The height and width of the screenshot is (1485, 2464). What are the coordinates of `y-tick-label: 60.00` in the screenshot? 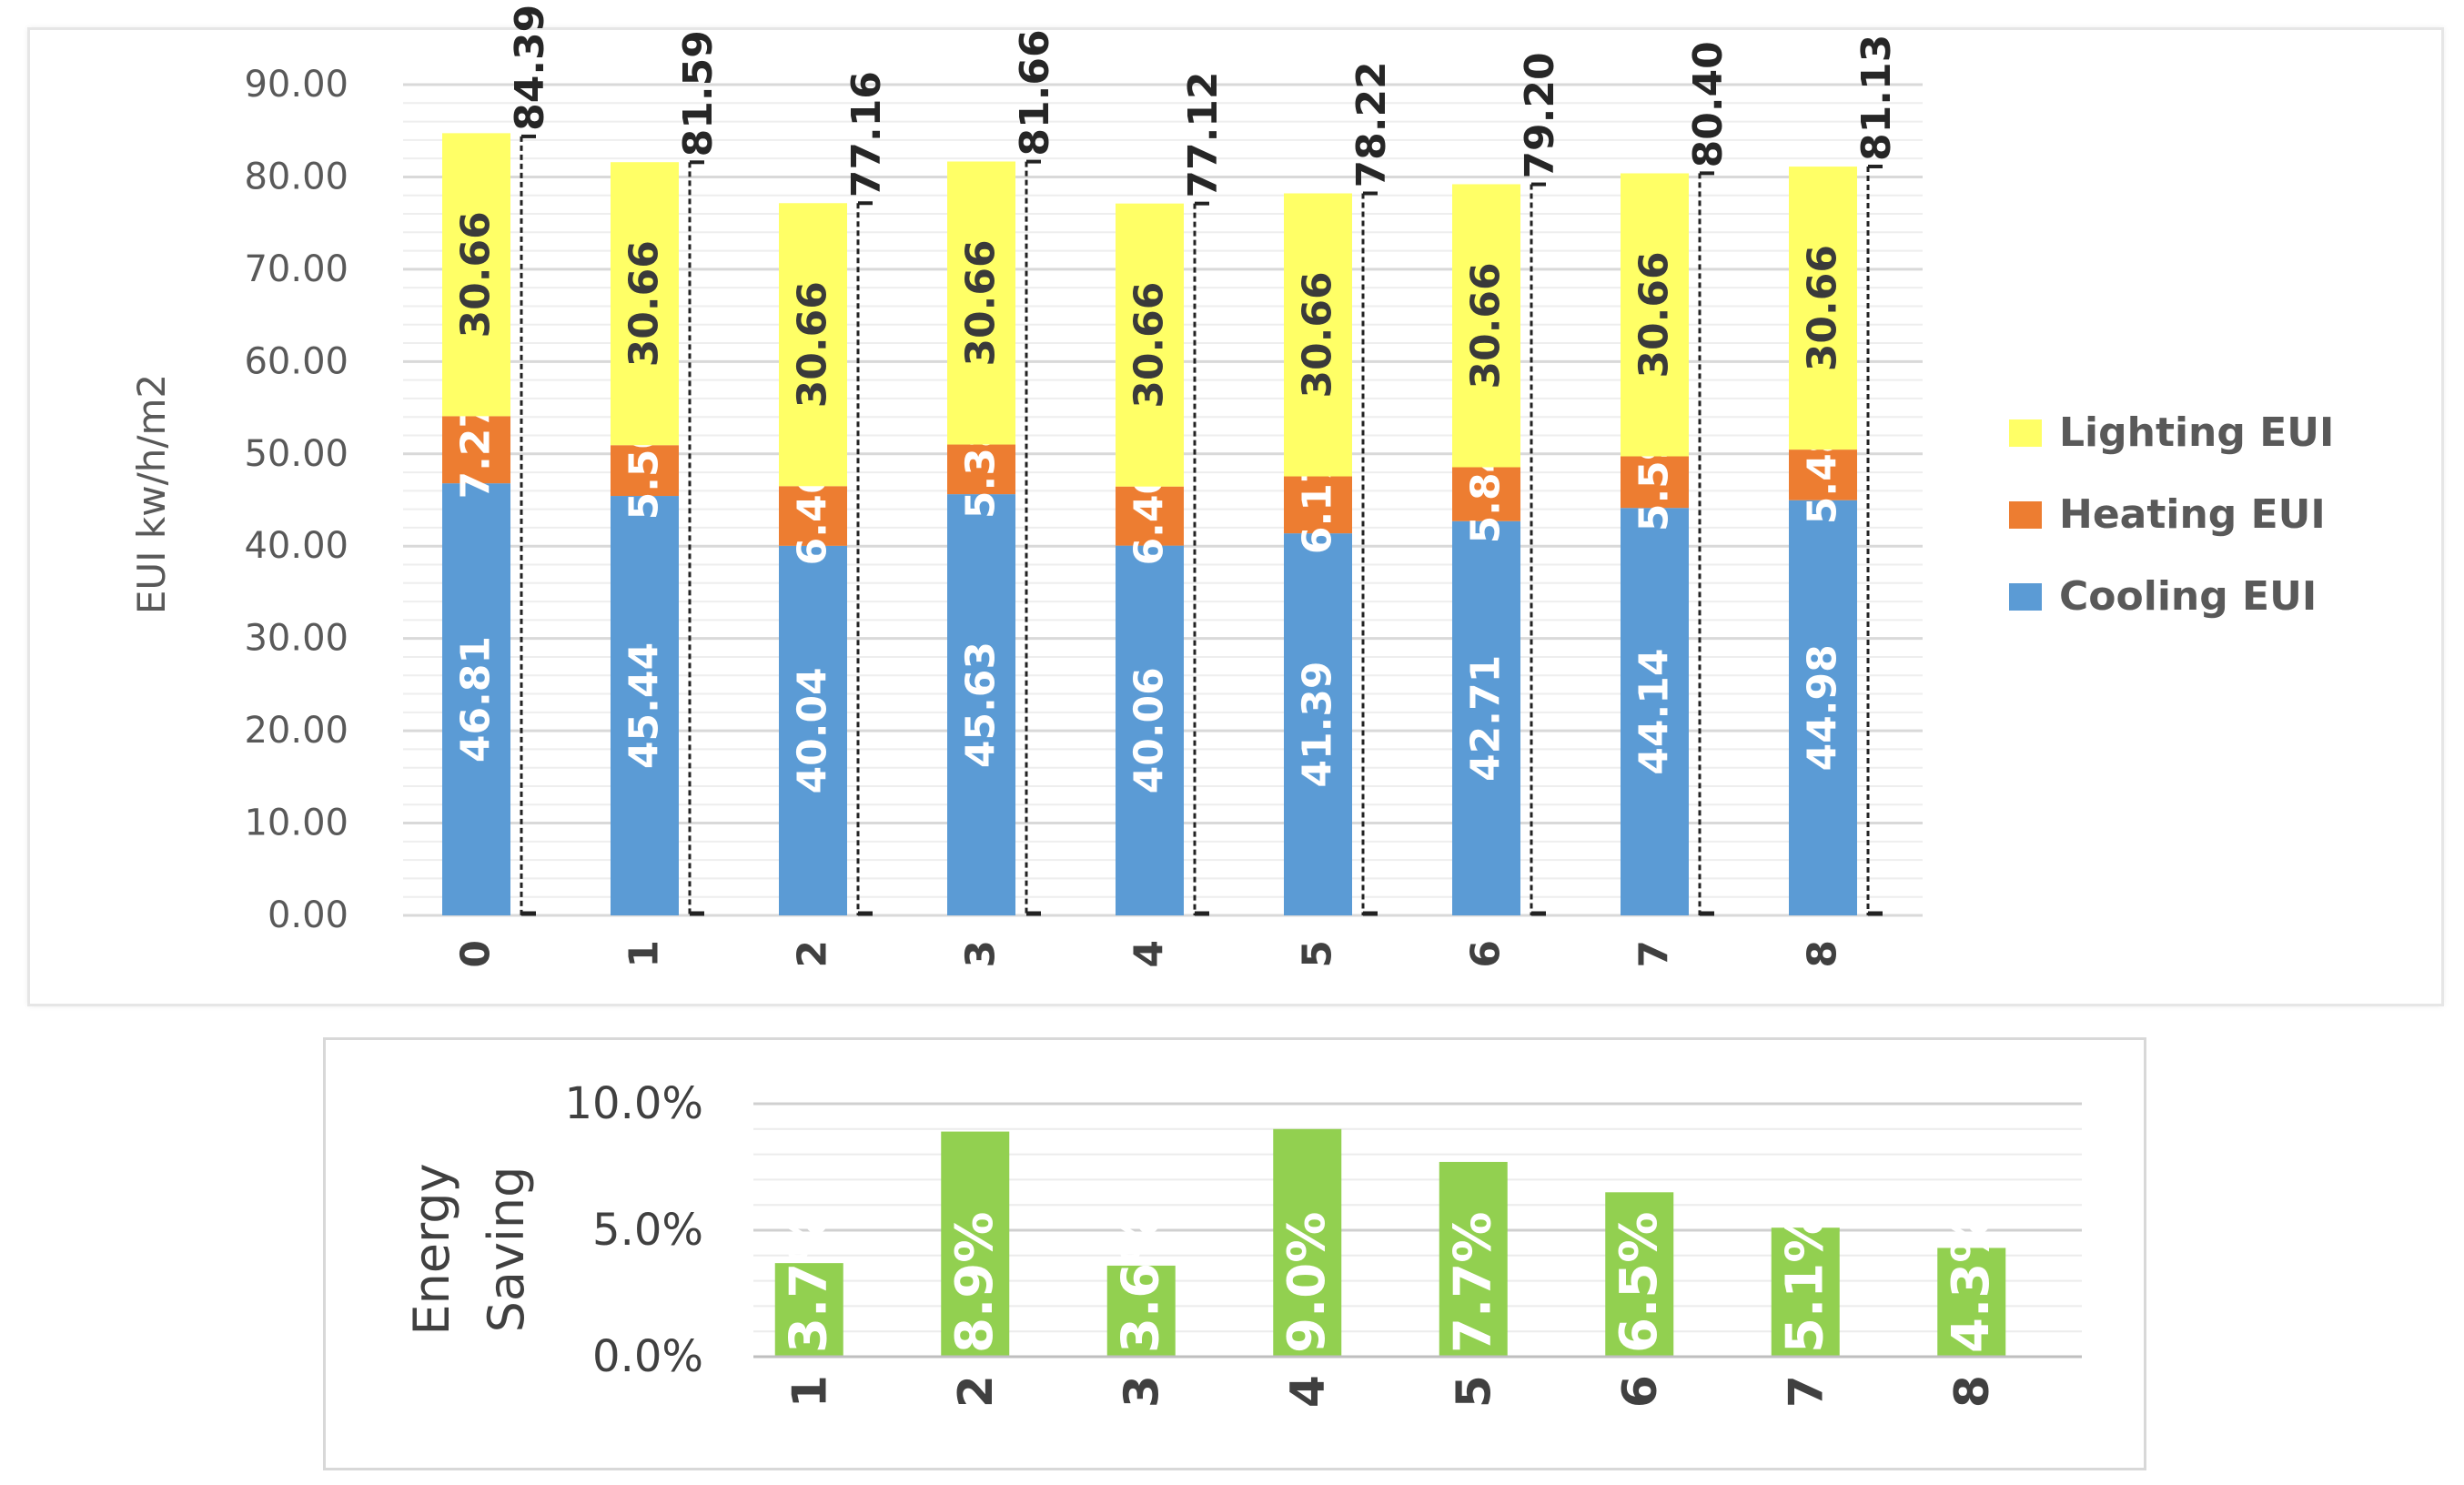 It's located at (296, 361).